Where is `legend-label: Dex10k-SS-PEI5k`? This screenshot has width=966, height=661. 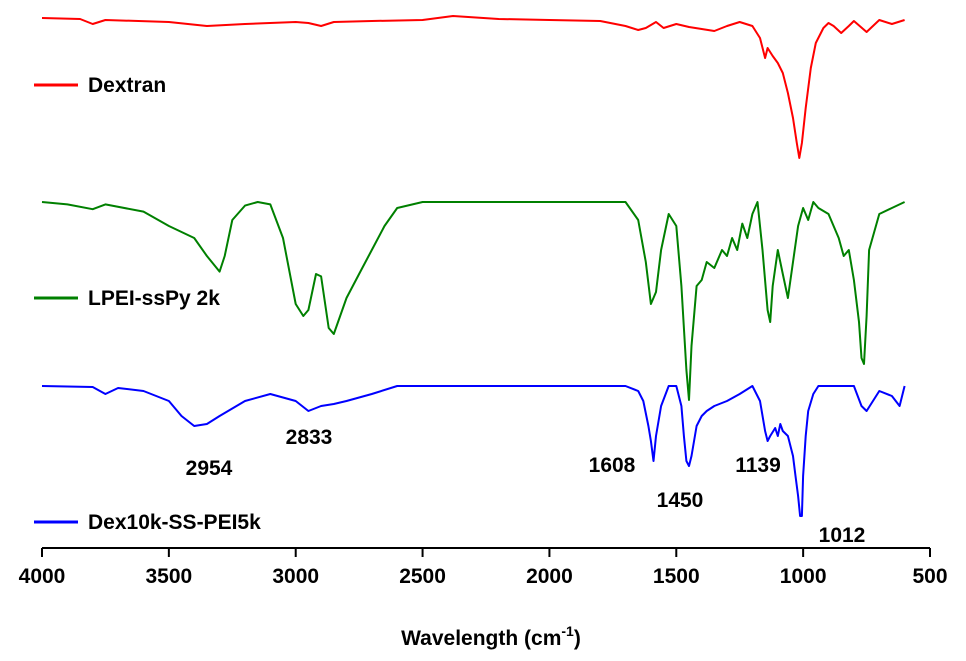
legend-label: Dex10k-SS-PEI5k is located at coordinates (174, 522).